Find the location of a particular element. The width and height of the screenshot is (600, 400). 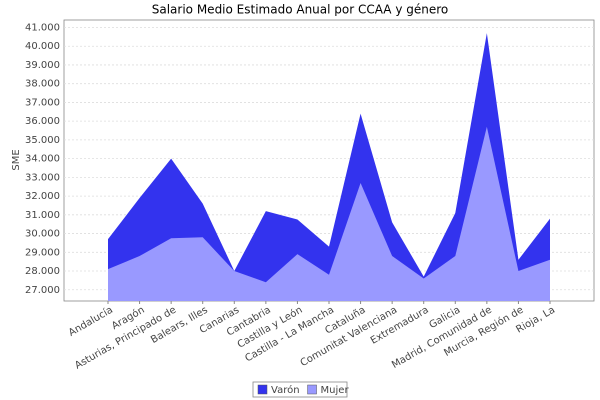

legend-label: Varón is located at coordinates (285, 390).